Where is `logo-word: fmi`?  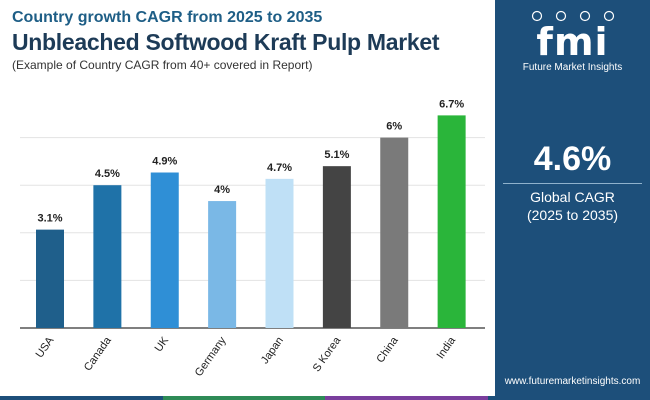 logo-word: fmi is located at coordinates (572, 42).